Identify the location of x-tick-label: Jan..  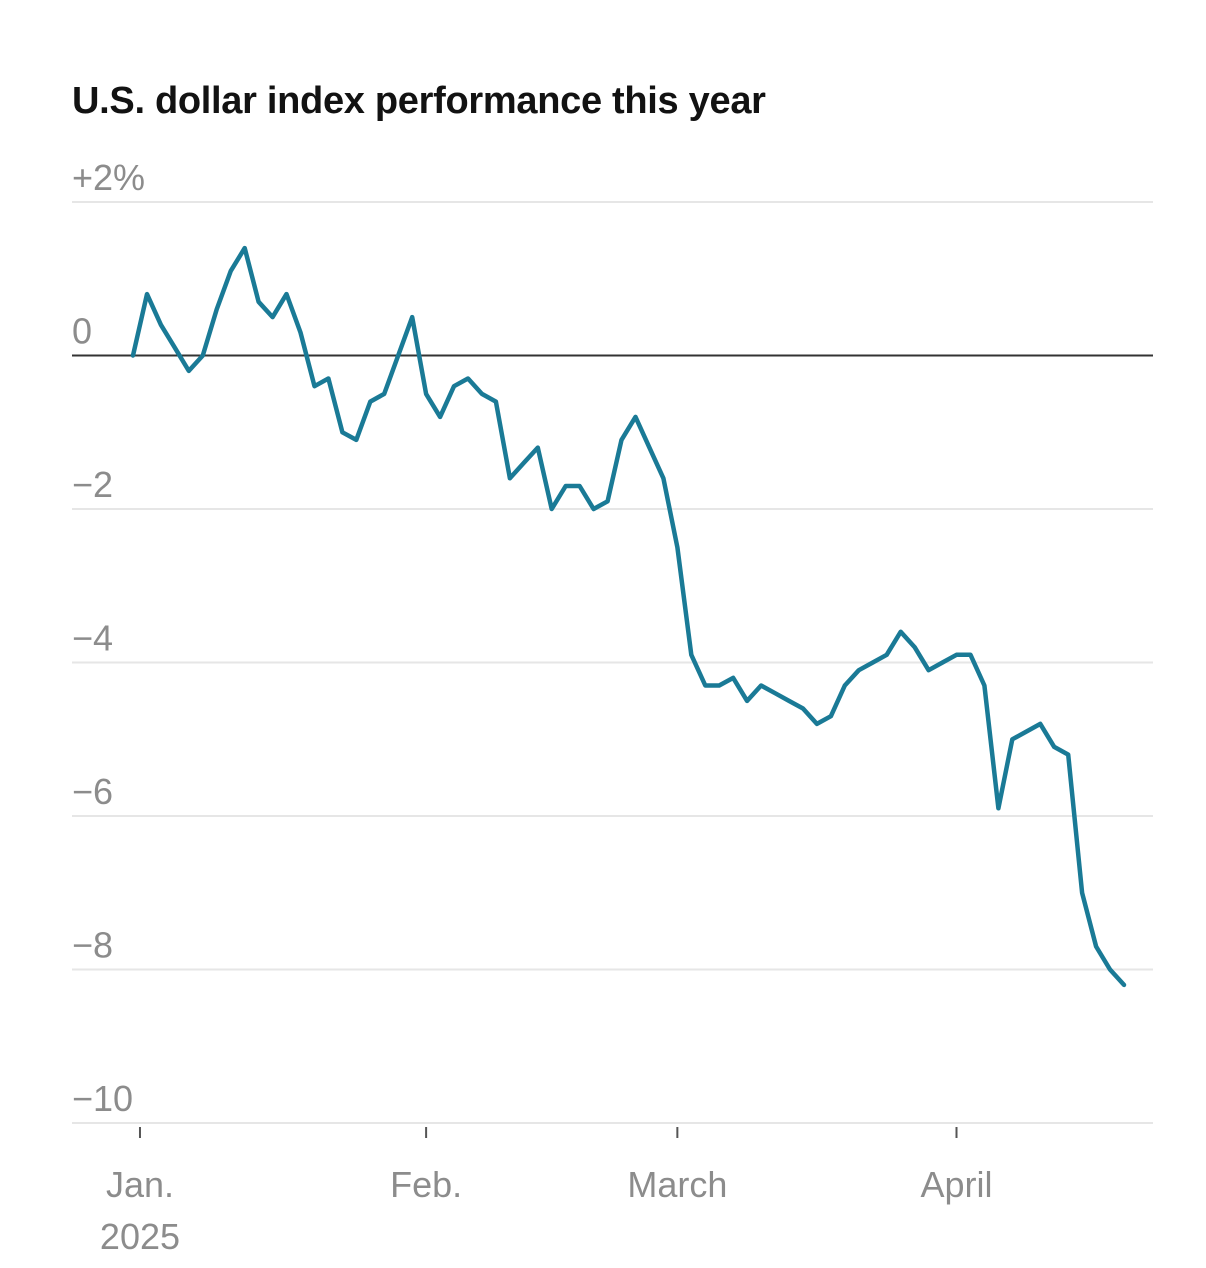
(140, 1184).